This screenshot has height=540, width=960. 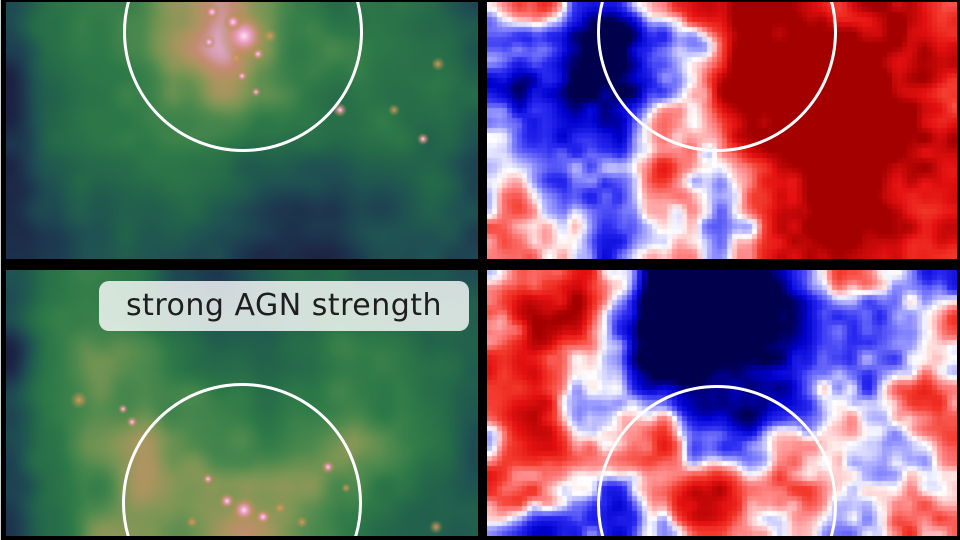 I want to click on figure-left-edge, so click(x=0, y=270).